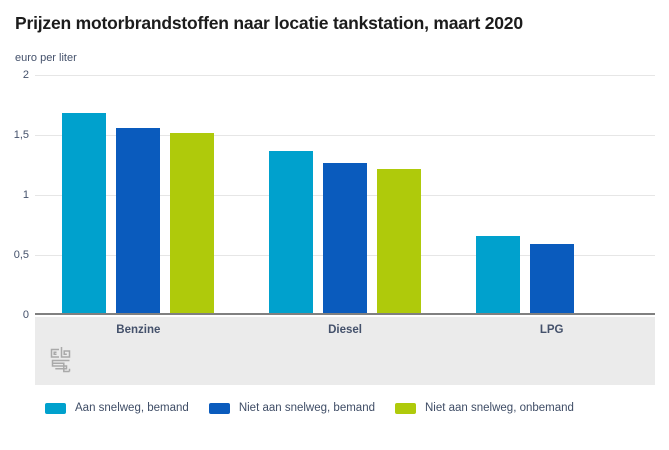  I want to click on category-band: Benzine Diesel LPG, so click(345, 351).